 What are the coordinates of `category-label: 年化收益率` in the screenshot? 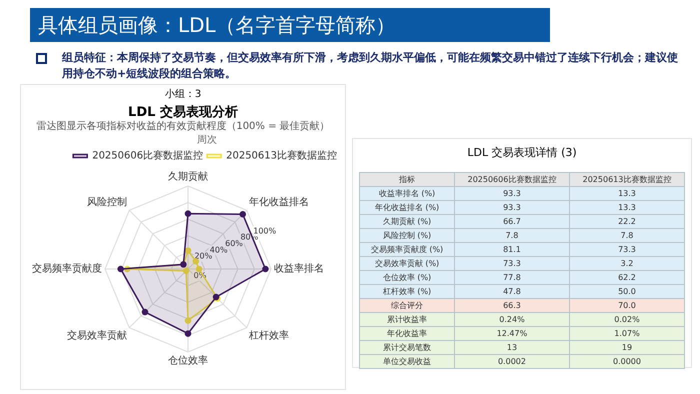 It's located at (406, 333).